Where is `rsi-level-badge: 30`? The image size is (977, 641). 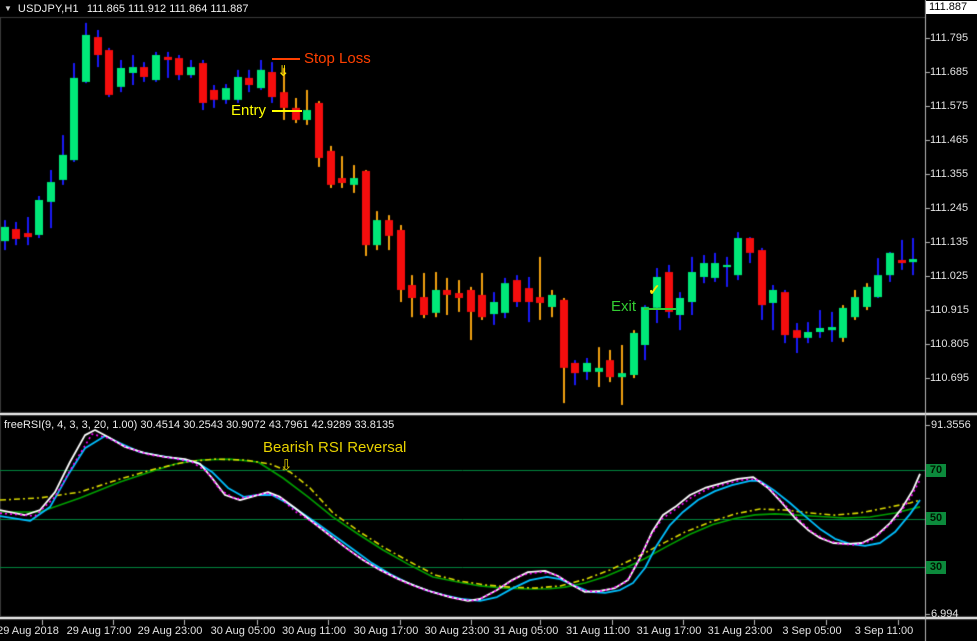
rsi-level-badge: 30 is located at coordinates (936, 567).